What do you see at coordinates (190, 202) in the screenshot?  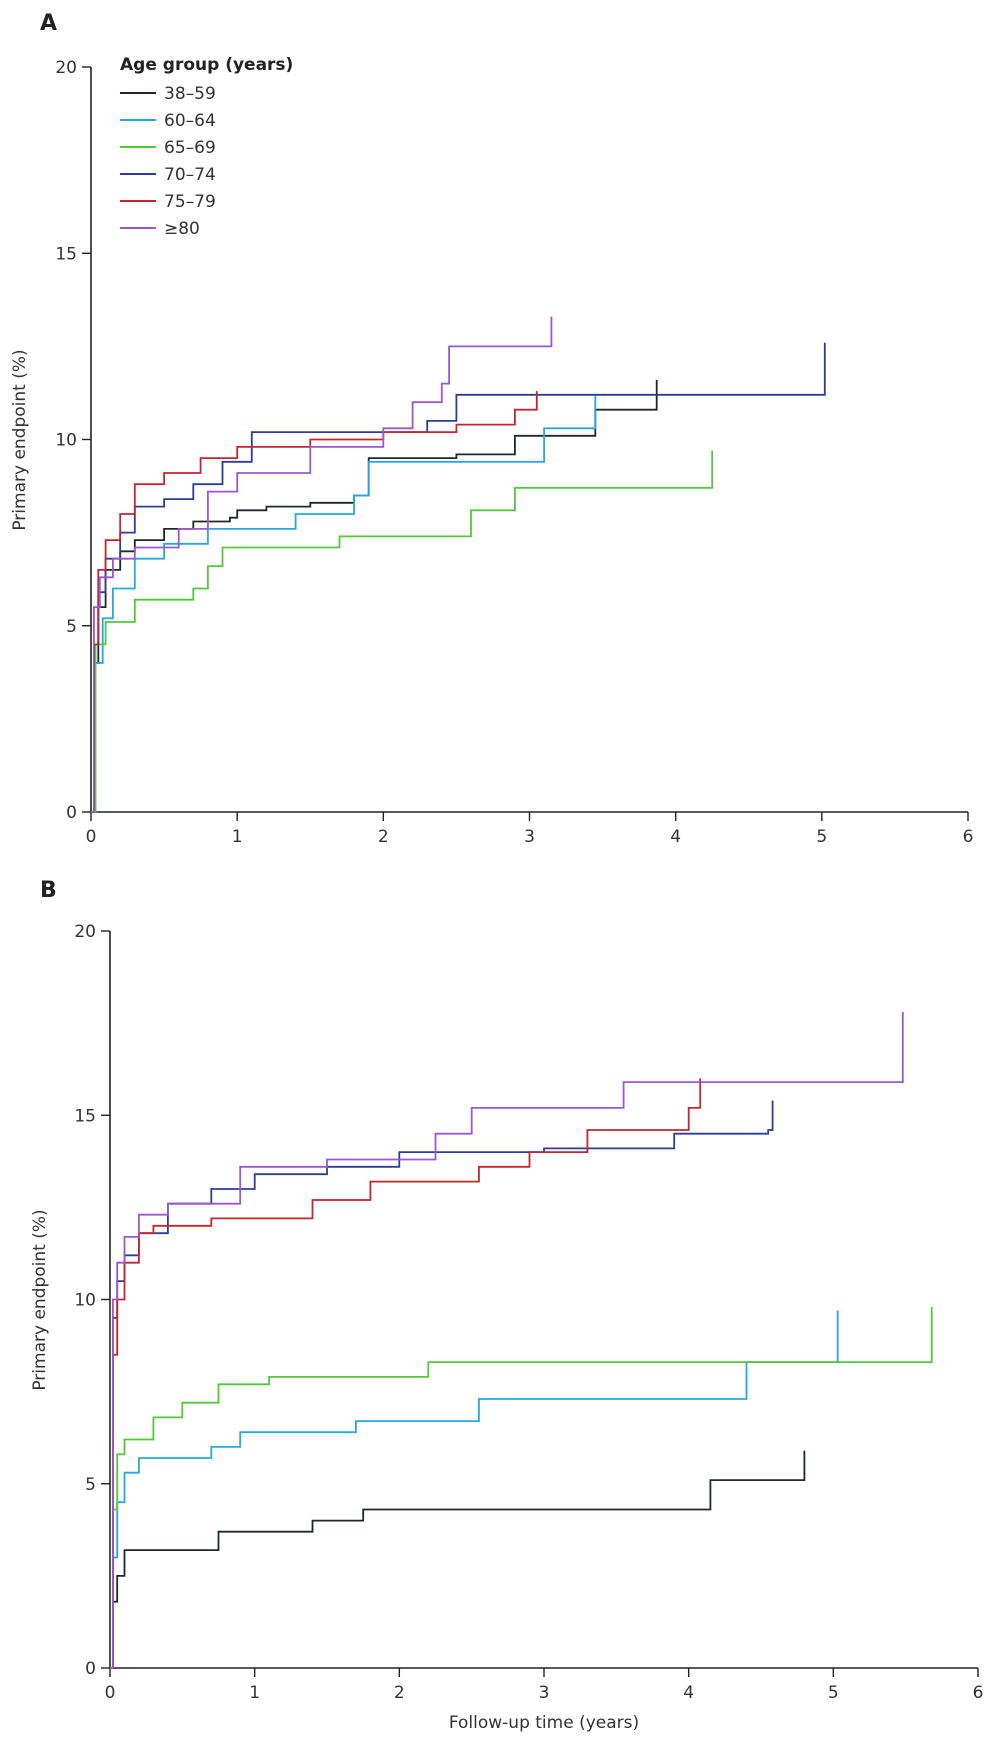 I see `legend-entry-label: 75–79` at bounding box center [190, 202].